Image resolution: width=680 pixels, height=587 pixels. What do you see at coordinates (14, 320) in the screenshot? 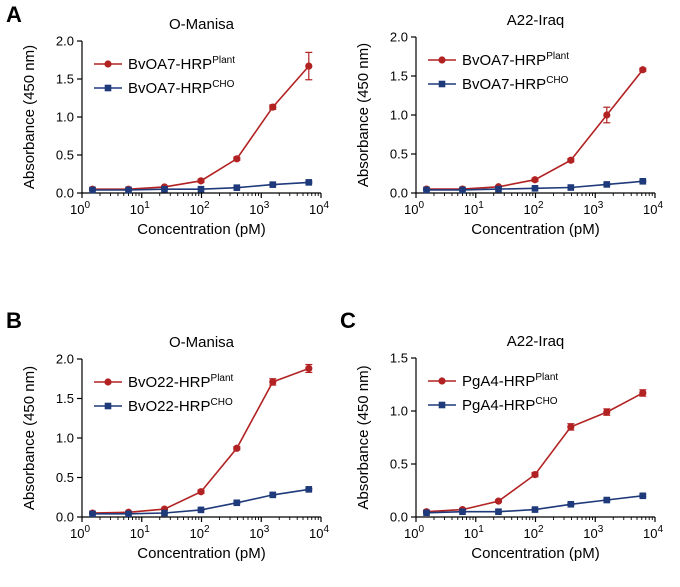
I see `panel-letter-b: B` at bounding box center [14, 320].